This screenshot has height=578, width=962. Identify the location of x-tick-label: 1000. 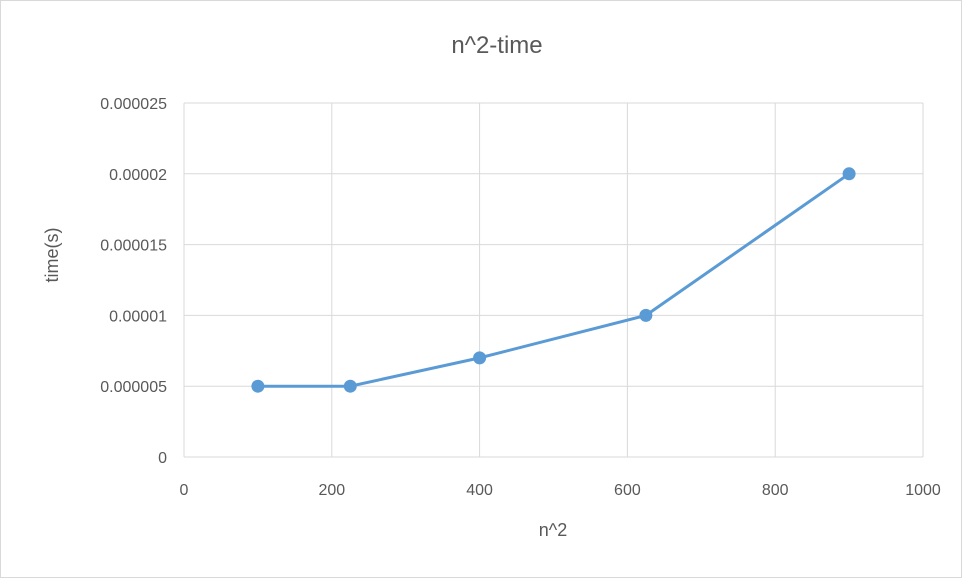
(923, 490).